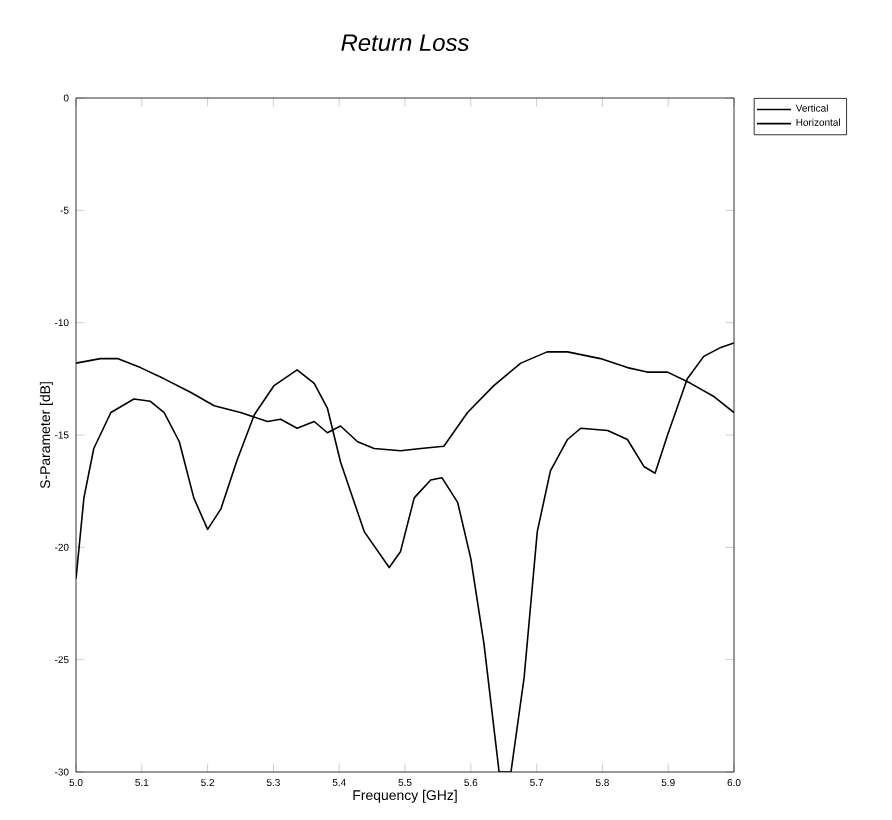  I want to click on chart-title: Return Loss, so click(405, 43).